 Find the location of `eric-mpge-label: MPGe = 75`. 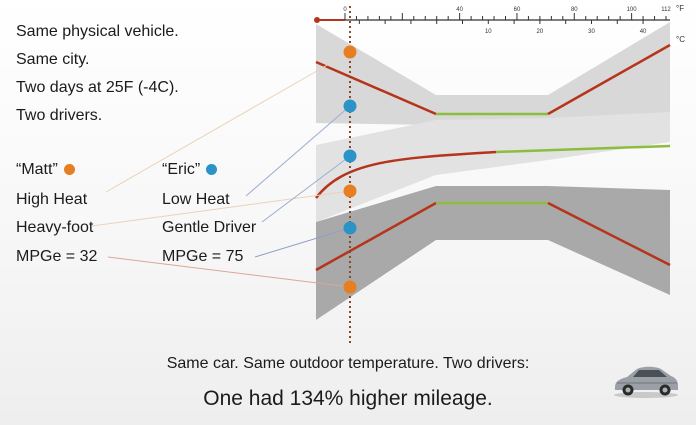

eric-mpge-label: MPGe = 75 is located at coordinates (203, 256).